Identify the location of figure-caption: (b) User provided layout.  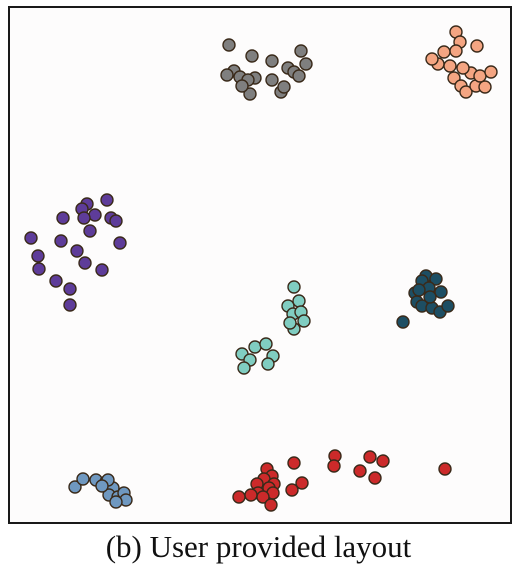
(258, 546).